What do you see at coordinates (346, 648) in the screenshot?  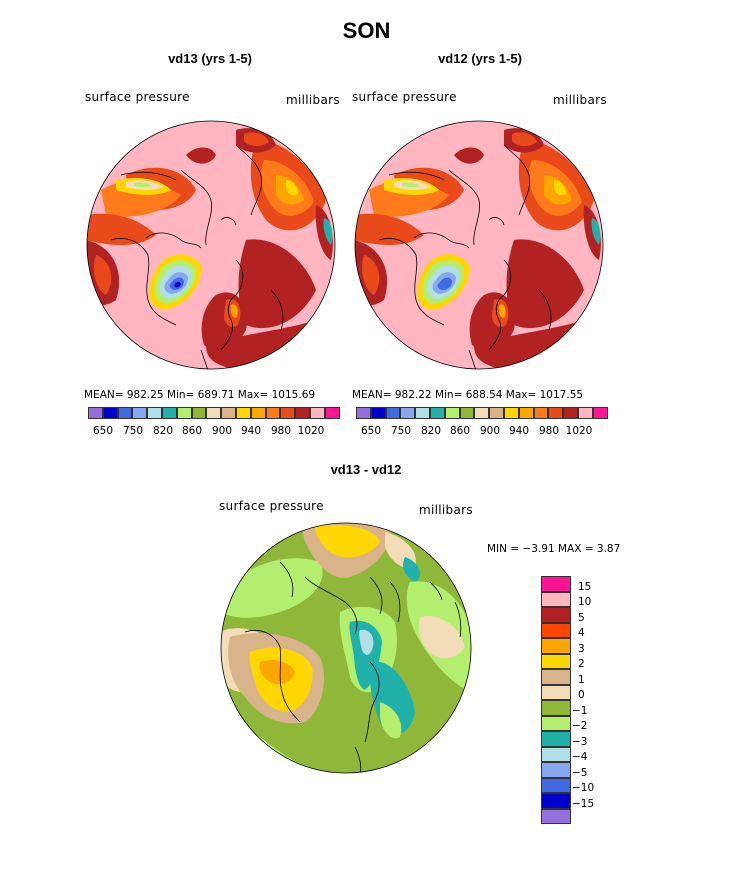 I see `diff-polar-map` at bounding box center [346, 648].